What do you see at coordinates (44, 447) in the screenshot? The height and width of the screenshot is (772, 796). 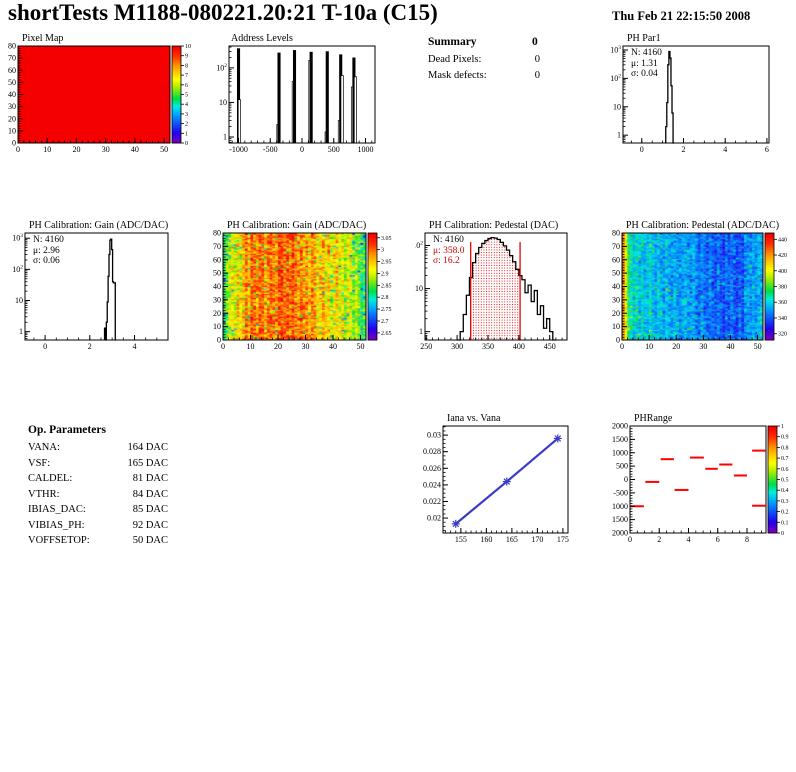 I see `op-label: VANA:` at bounding box center [44, 447].